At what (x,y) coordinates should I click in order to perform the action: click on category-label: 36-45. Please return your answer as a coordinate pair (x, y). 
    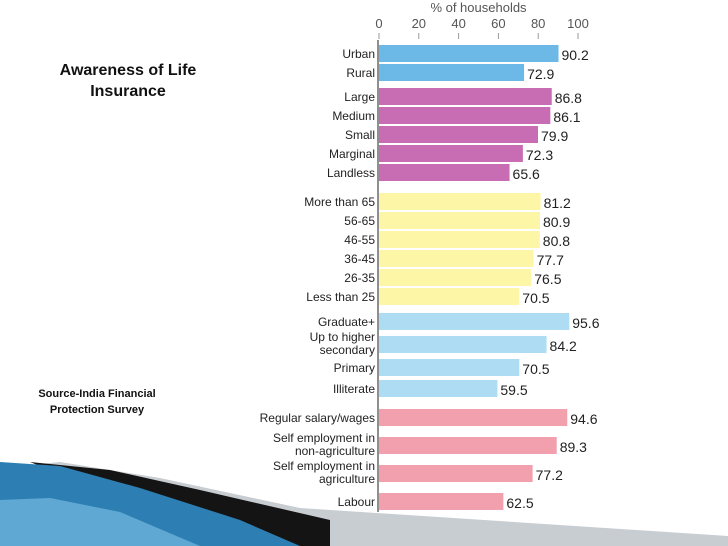
    Looking at the image, I should click on (359, 259).